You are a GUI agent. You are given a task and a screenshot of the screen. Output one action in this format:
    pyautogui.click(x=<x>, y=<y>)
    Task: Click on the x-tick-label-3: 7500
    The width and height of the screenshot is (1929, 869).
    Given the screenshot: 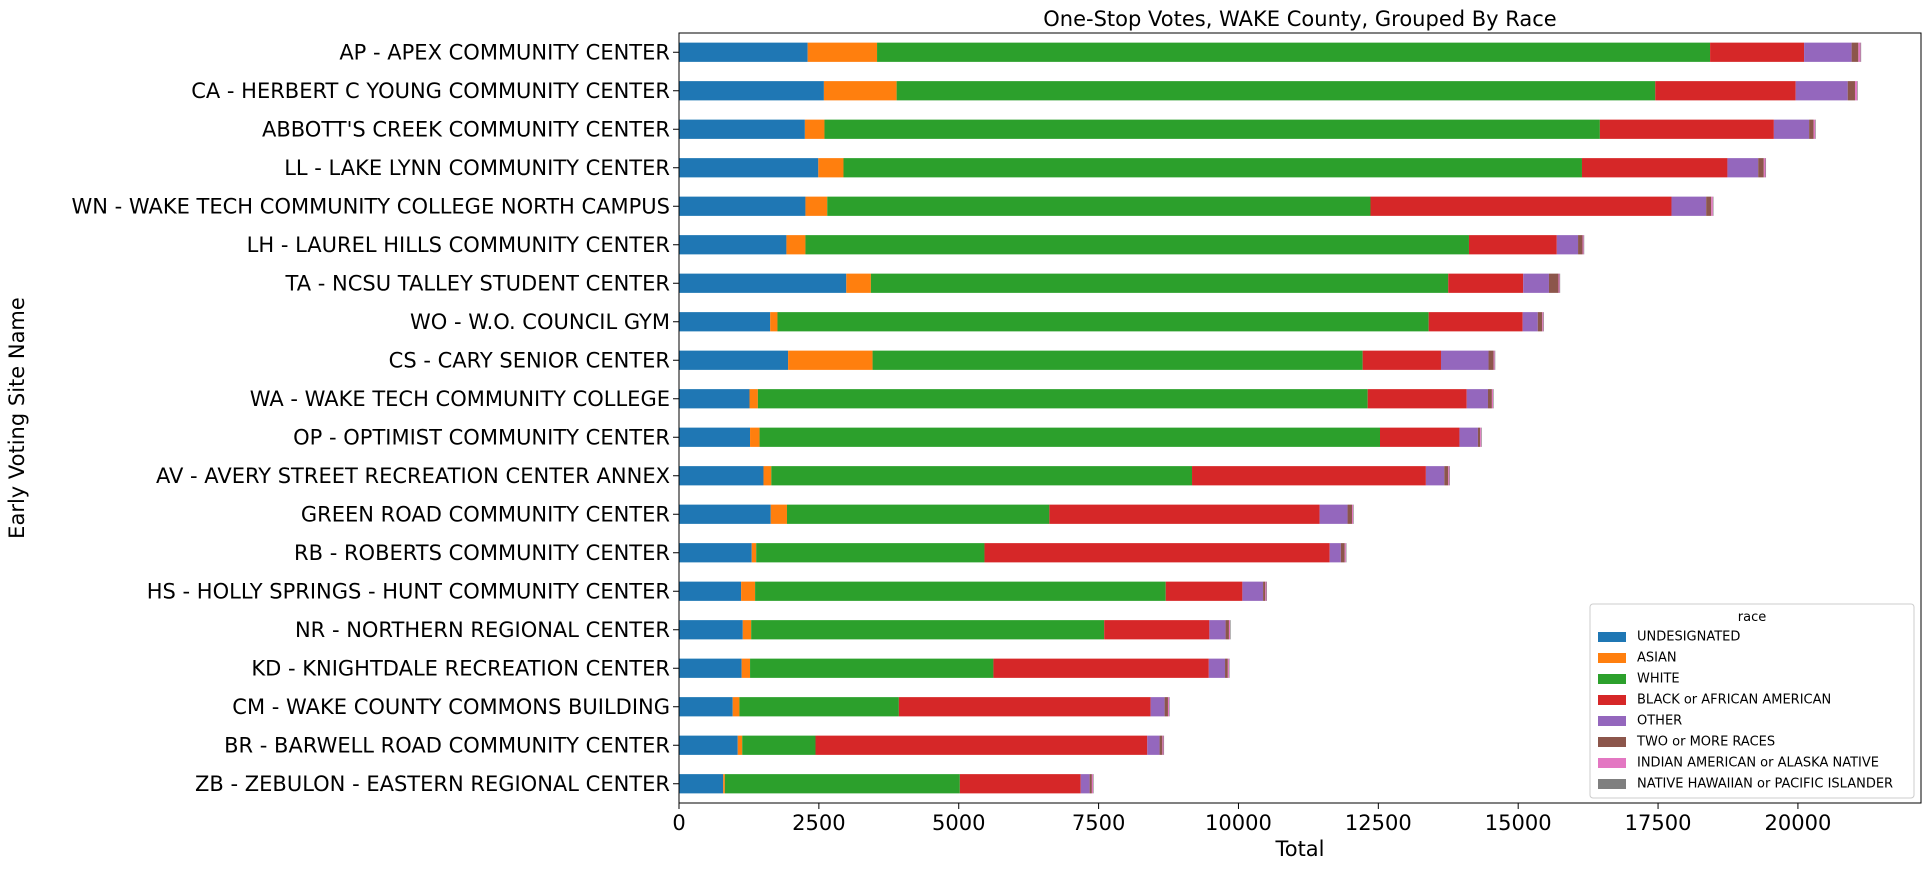 What is the action you would take?
    pyautogui.click(x=1098, y=823)
    